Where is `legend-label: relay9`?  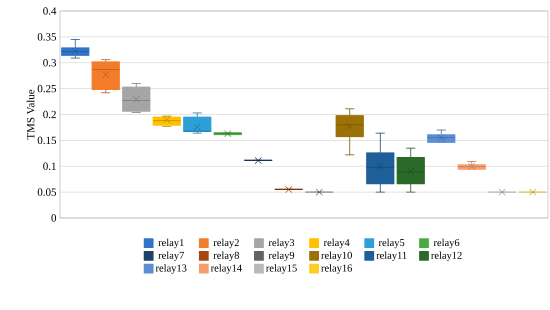 legend-label: relay9 is located at coordinates (281, 256).